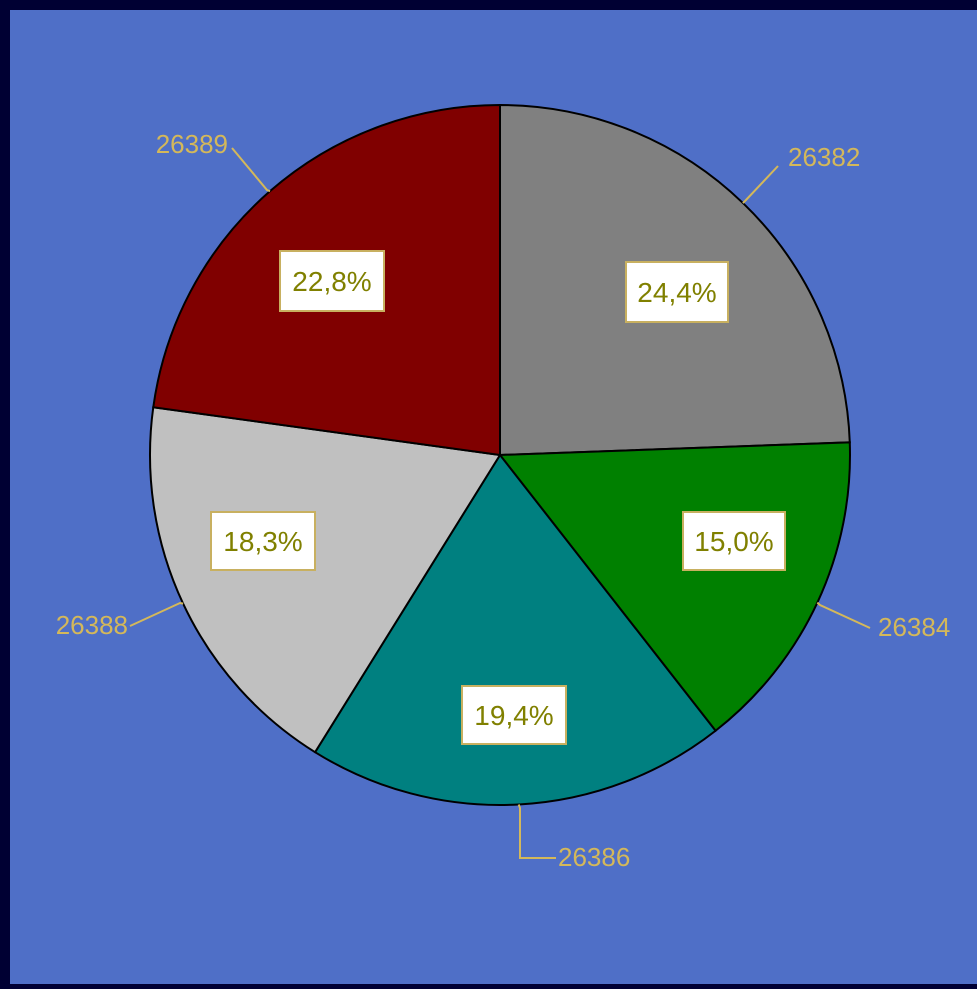 Image resolution: width=977 pixels, height=989 pixels. Describe the element at coordinates (824, 157) in the screenshot. I see `category-label-26382: 26382` at that location.